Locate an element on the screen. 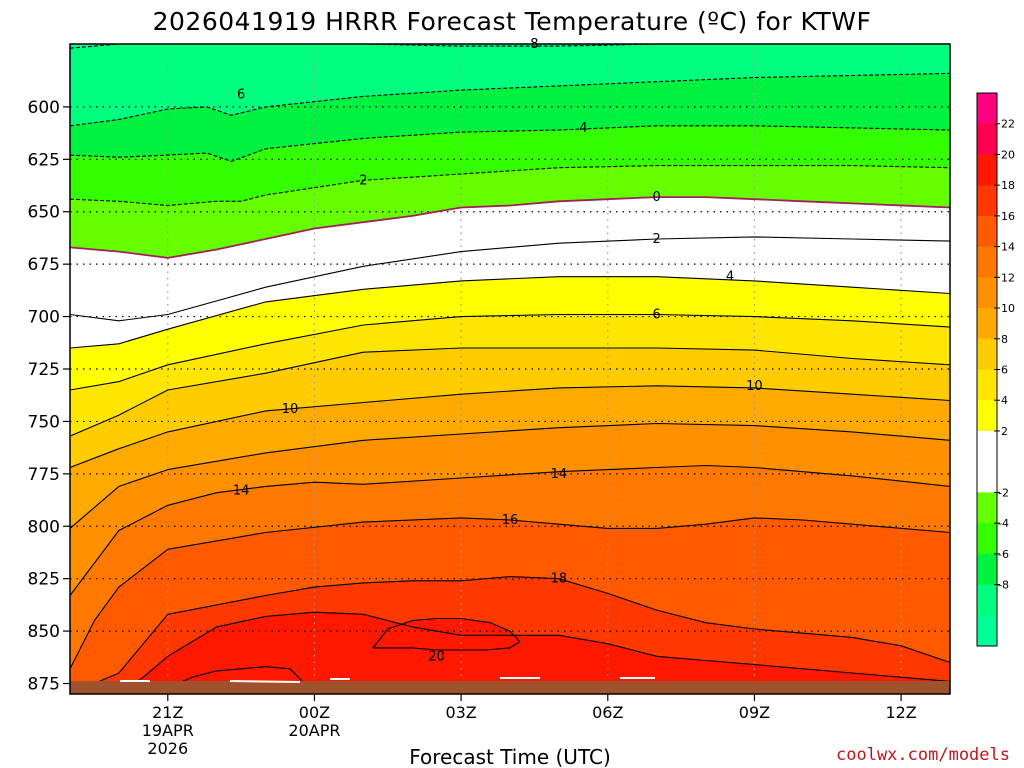 This screenshot has width=1024, height=768. y-tick-label: 675 is located at coordinates (44, 265).